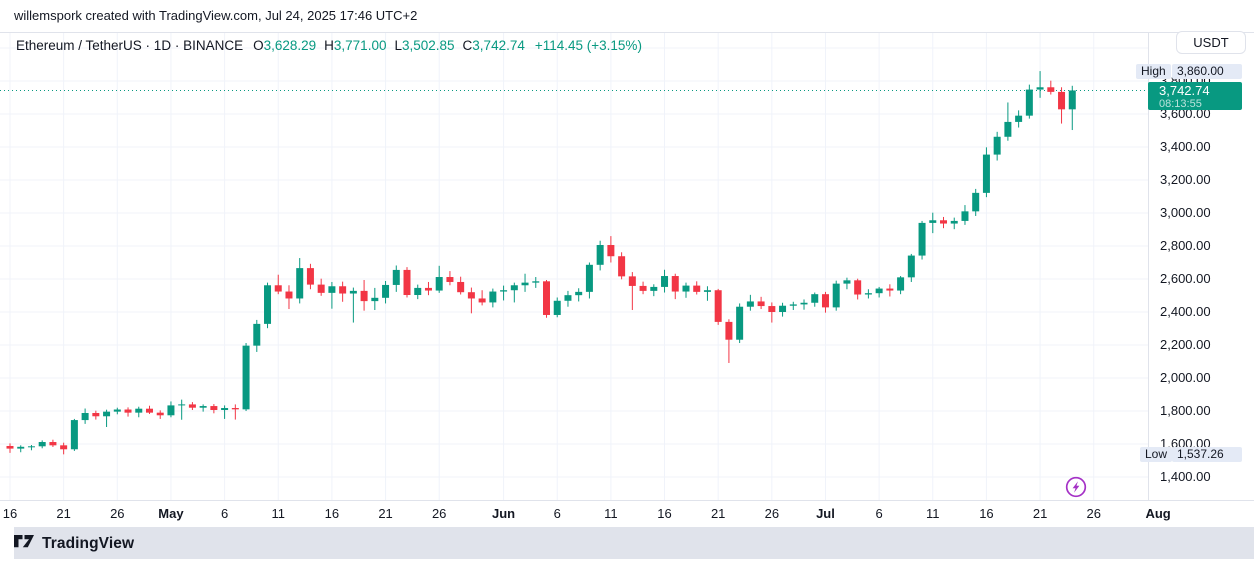 The width and height of the screenshot is (1254, 561). Describe the element at coordinates (504, 513) in the screenshot. I see `time-tick-label: Jun` at that location.